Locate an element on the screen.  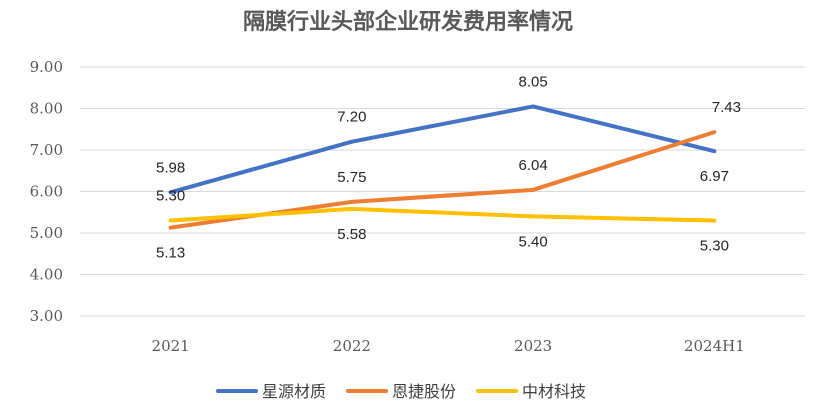
data-label: 5.58 is located at coordinates (351, 234).